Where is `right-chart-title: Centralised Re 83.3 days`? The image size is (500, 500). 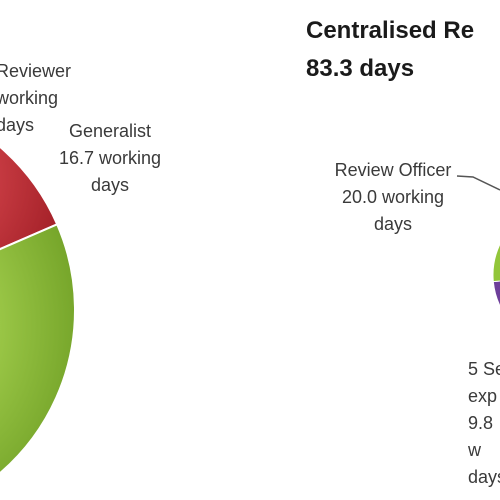
right-chart-title: Centralised Re 83.3 days is located at coordinates (390, 49).